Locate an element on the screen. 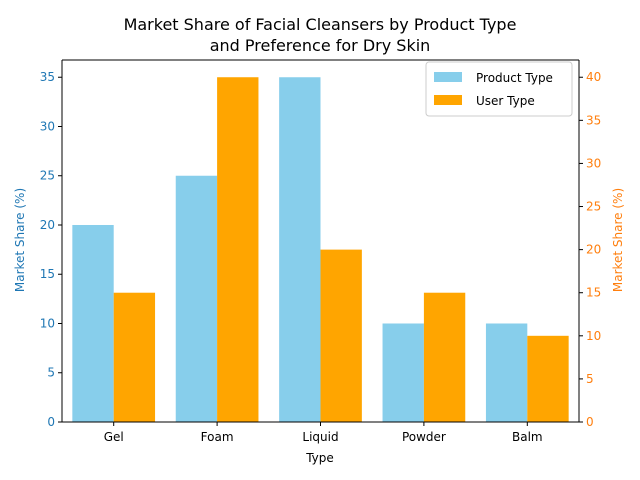 The image size is (640, 480). bar-product-type-balm is located at coordinates (506, 372).